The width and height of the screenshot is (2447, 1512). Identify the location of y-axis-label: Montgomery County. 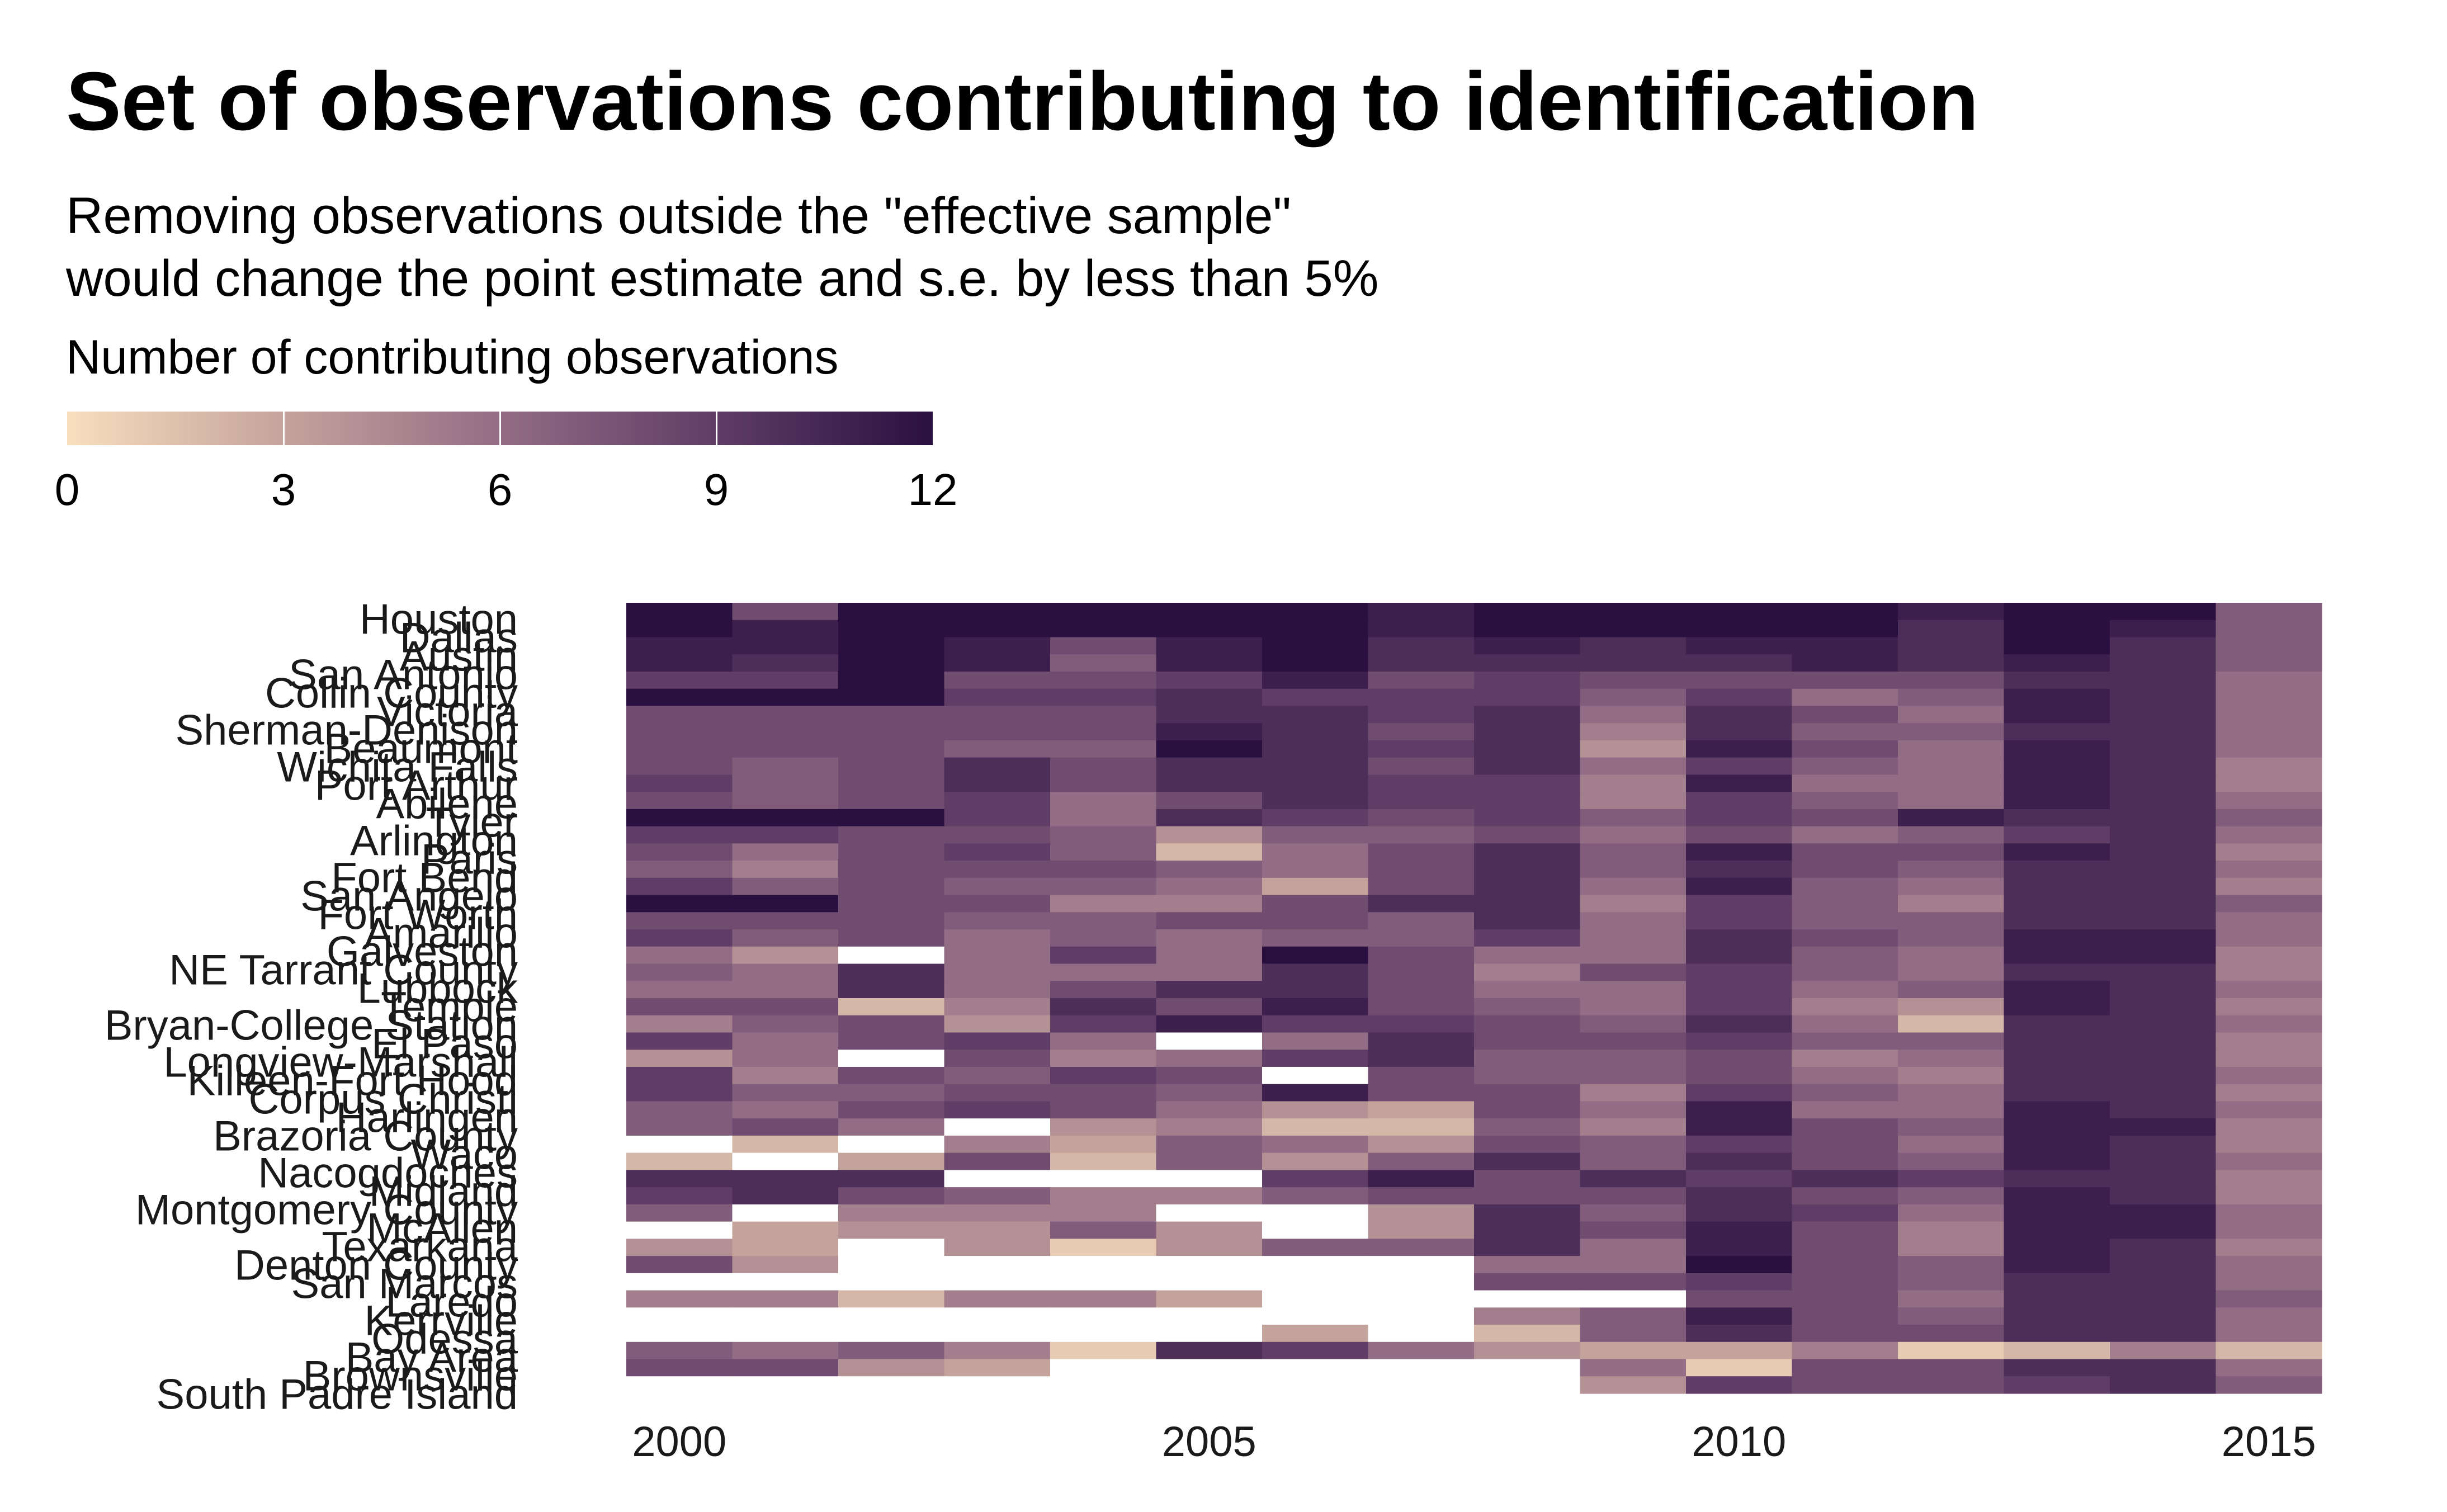
(326, 1210).